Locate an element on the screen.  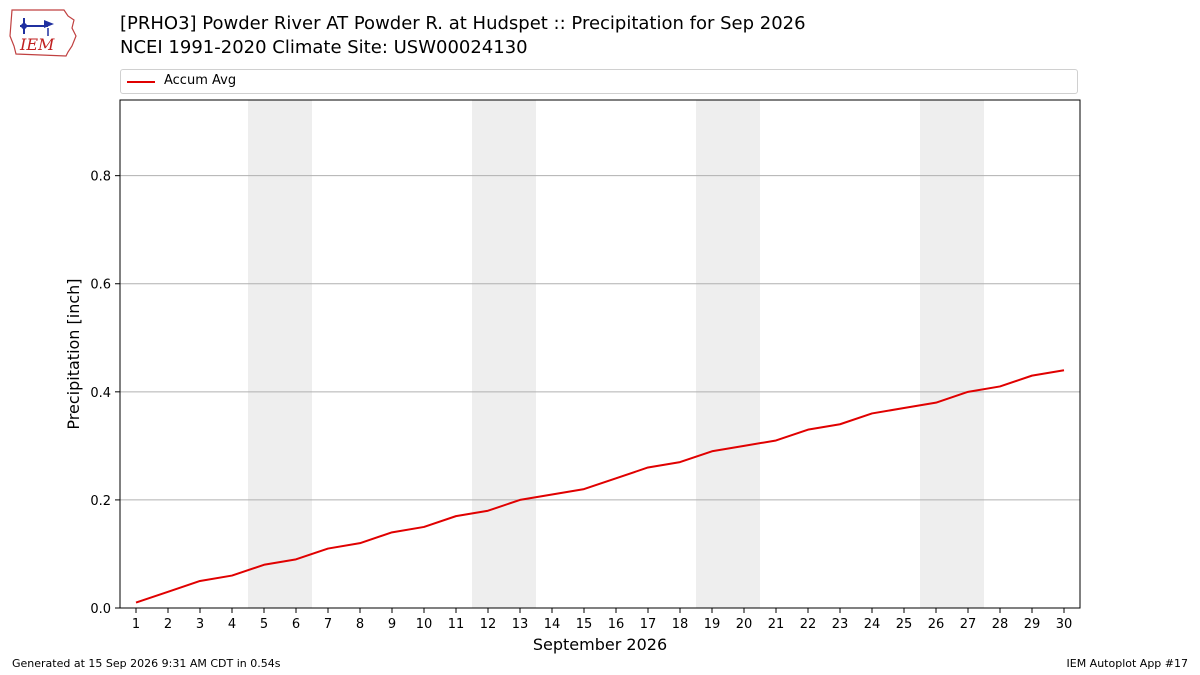
iem-logo: IEM is located at coordinates (44, 32).